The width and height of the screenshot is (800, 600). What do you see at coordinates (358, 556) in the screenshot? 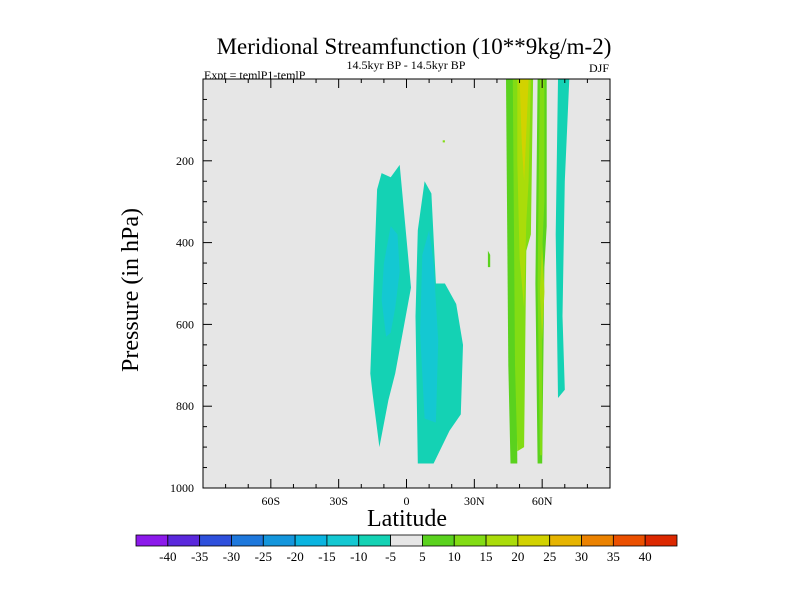
I see `colorbar-label: -10` at bounding box center [358, 556].